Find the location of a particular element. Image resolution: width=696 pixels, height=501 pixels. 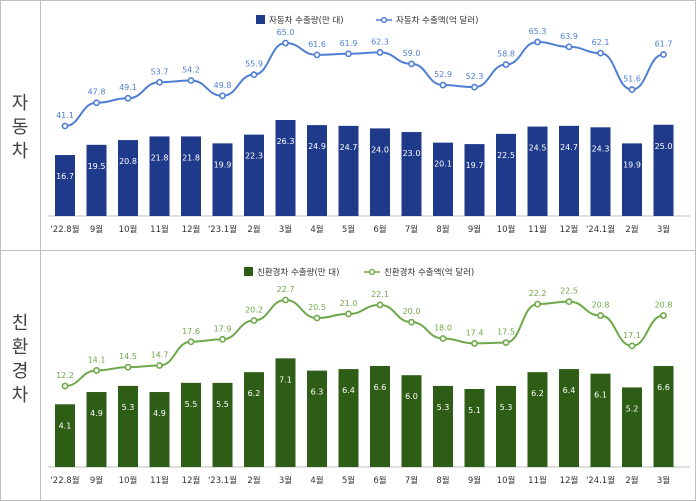

bar-value-label: 6.3 is located at coordinates (317, 392).